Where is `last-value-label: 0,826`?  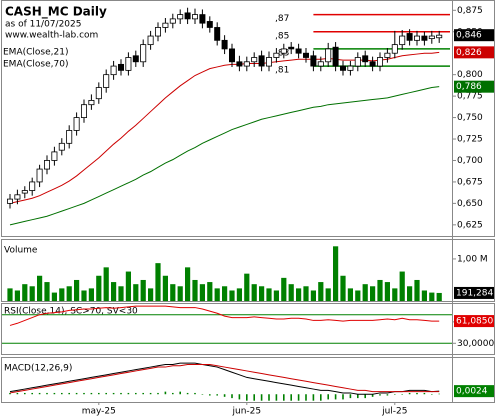 last-value-label: 0,826 is located at coordinates (469, 53).